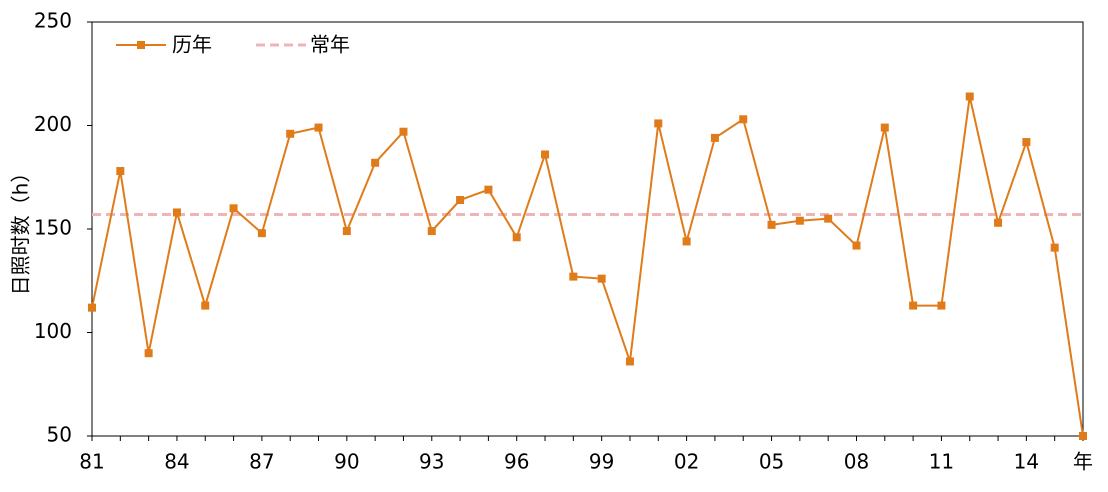 This screenshot has height=492, width=1108. I want to click on x-tick-label: 99, so click(601, 462).